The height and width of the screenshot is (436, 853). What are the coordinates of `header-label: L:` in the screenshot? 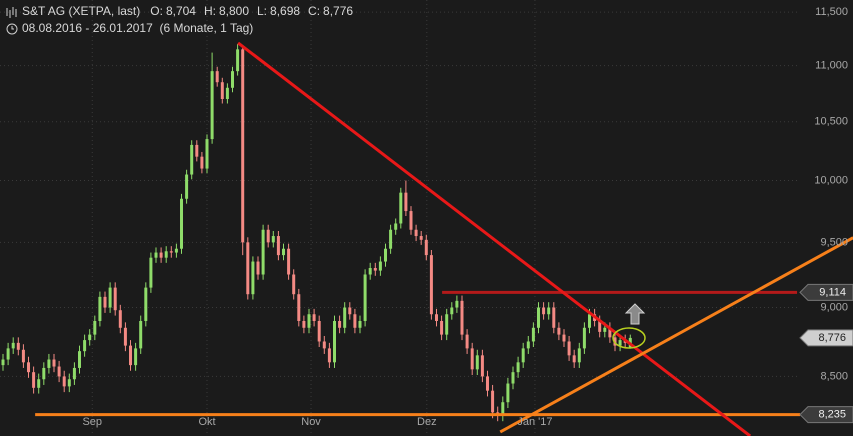 It's located at (262, 11).